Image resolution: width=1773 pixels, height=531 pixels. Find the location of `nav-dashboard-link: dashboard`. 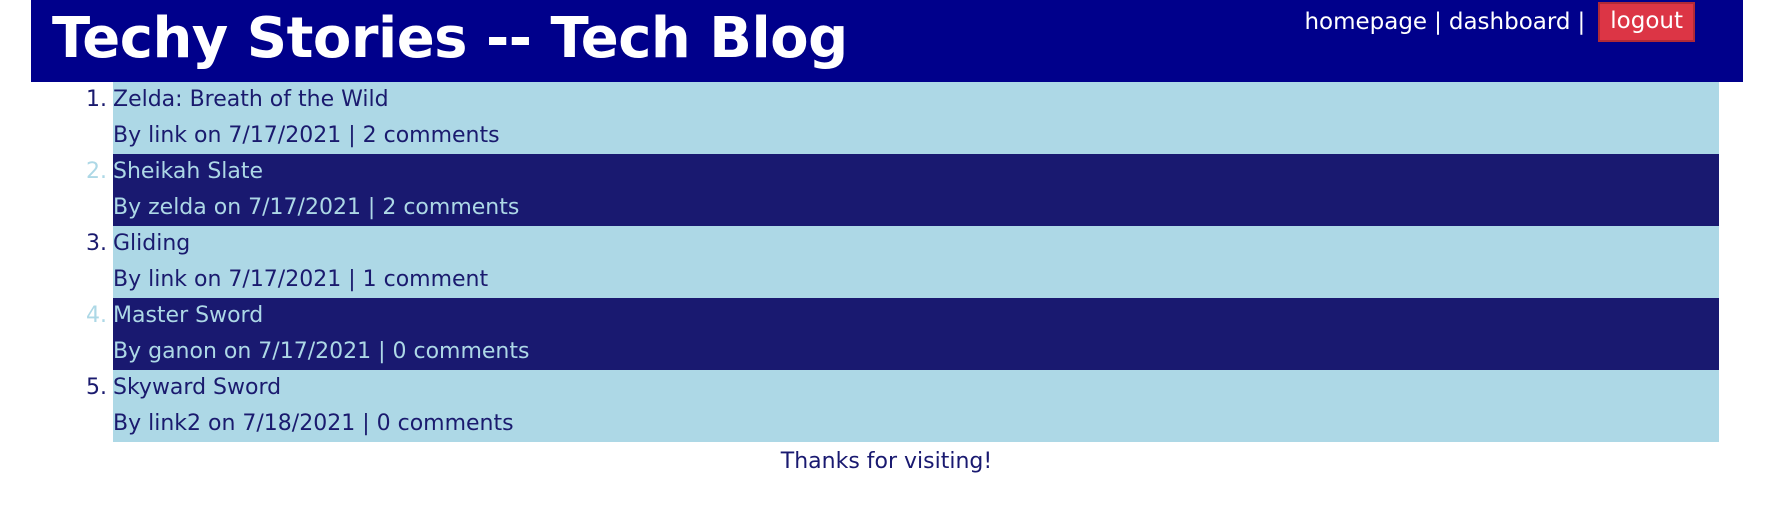

nav-dashboard-link: dashboard is located at coordinates (1509, 22).